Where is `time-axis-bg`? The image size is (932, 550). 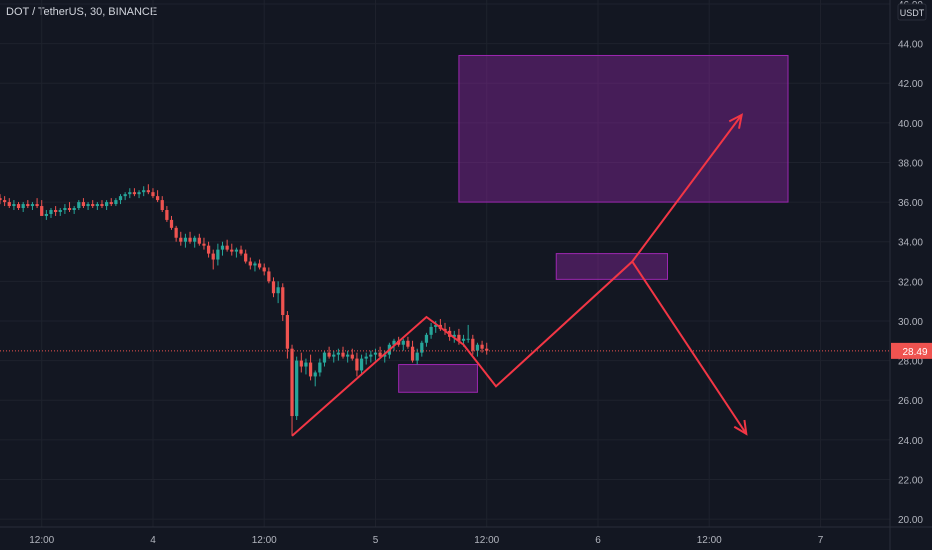
time-axis-bg is located at coordinates (466, 538).